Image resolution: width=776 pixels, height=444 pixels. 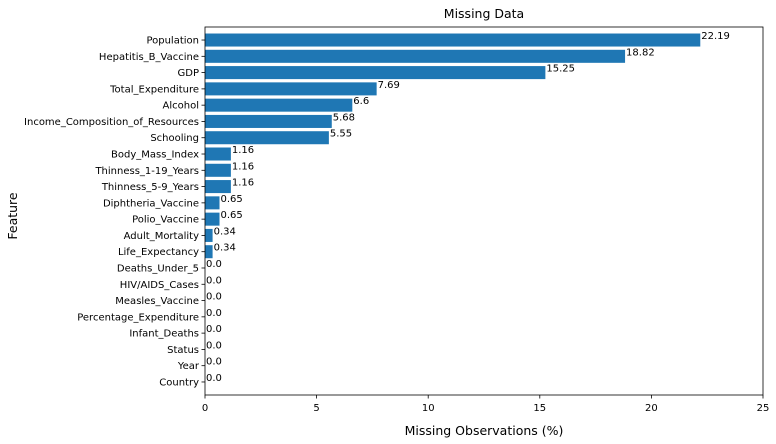 What do you see at coordinates (205, 408) in the screenshot?
I see `x-tick-label: 0` at bounding box center [205, 408].